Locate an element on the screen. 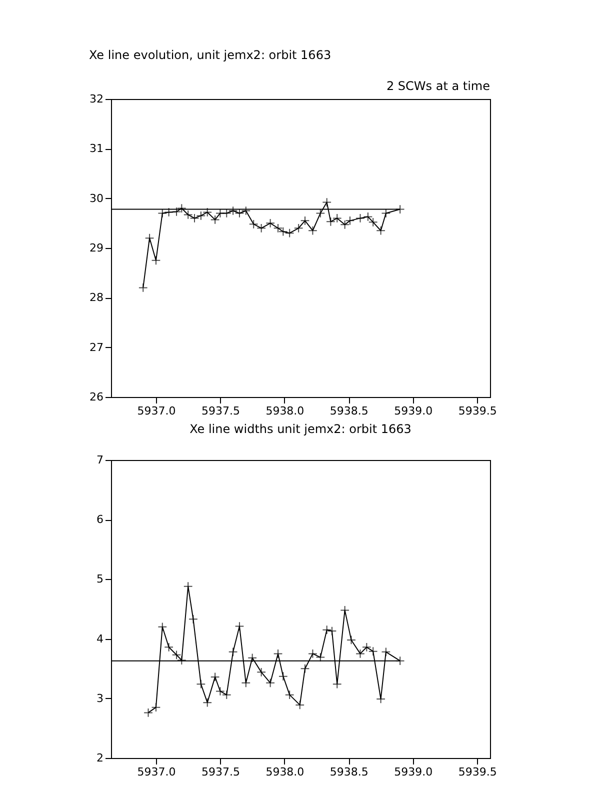 This screenshot has height=792, width=612. y-tick-label: 6 is located at coordinates (100, 519).